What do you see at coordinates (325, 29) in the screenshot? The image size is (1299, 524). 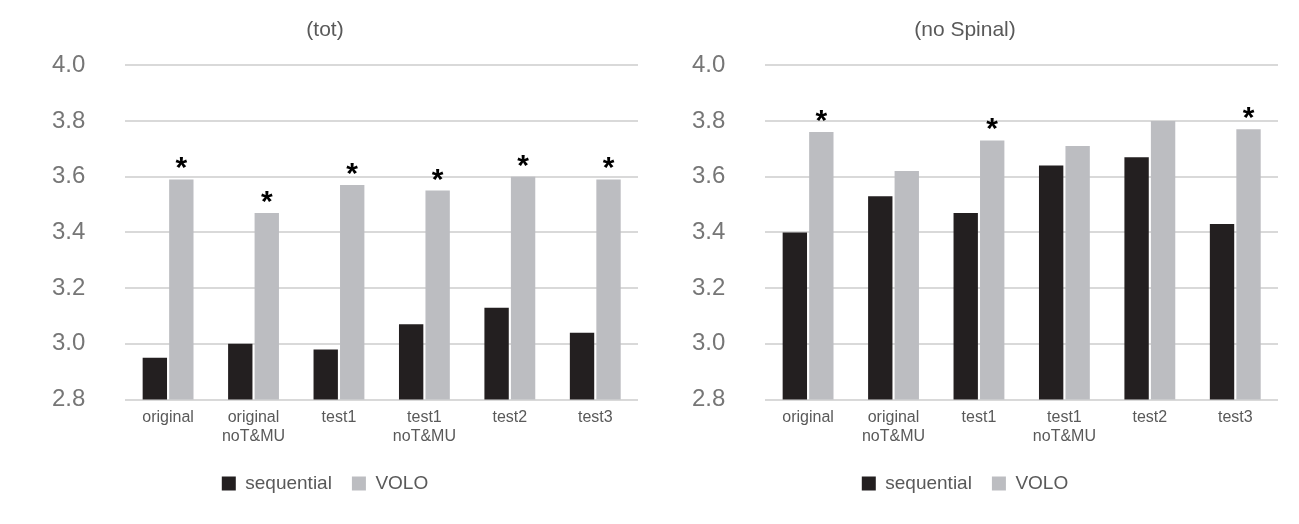 I see `chart-title: (tot)` at bounding box center [325, 29].